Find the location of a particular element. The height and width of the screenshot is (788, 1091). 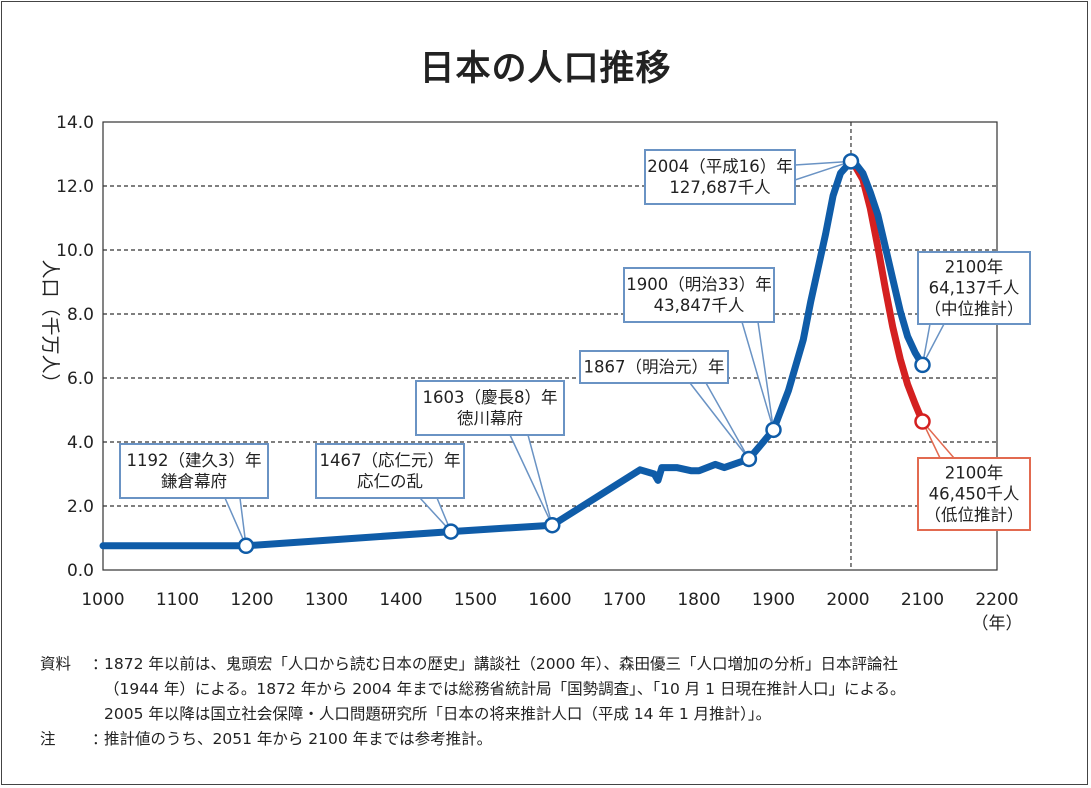

note-remark-label: 注 is located at coordinates (48, 739).